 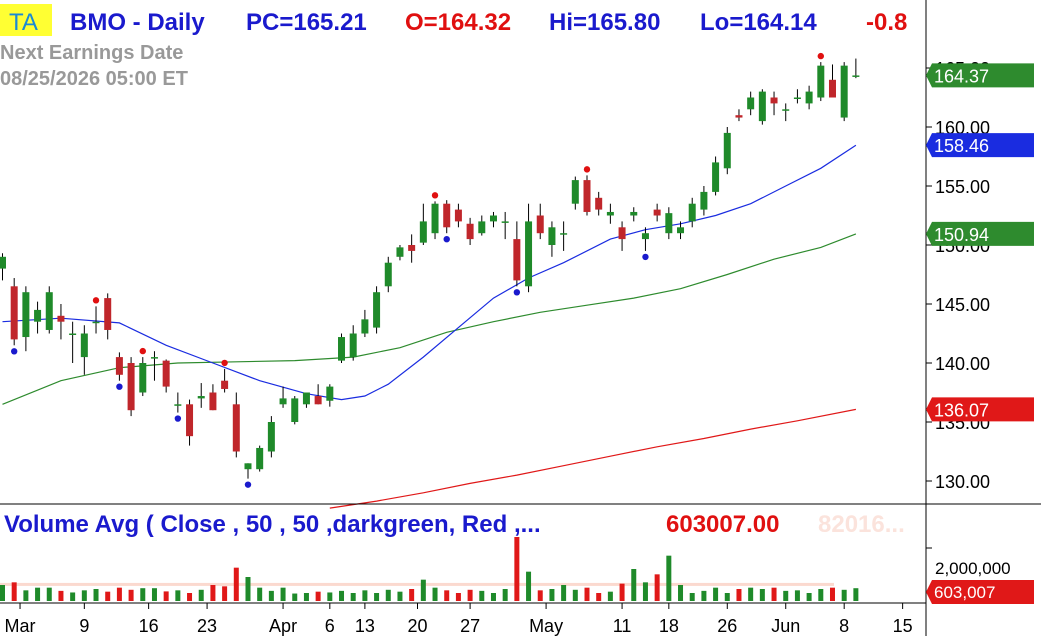 I want to click on price-tag-label: 136.07, so click(x=961, y=410).